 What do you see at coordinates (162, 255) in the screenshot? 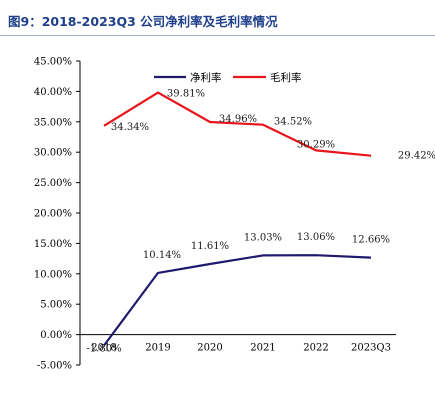
I see `net-margin-data-label: 10.14%` at bounding box center [162, 255].